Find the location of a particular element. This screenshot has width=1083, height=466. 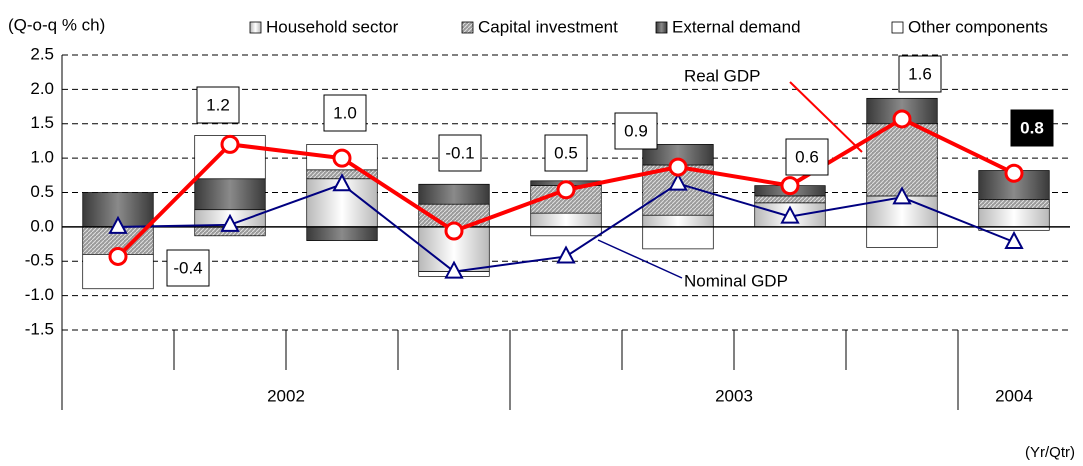

value-label: 1.0 is located at coordinates (345, 112).